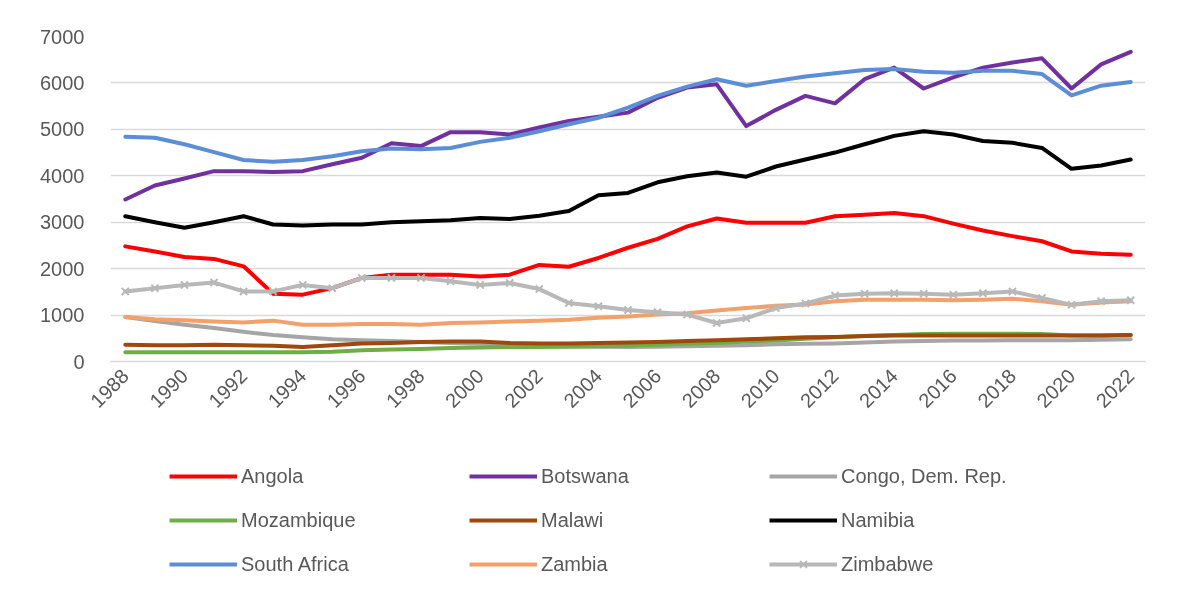 The image size is (1195, 589). Describe the element at coordinates (573, 520) in the screenshot. I see `legend-label: Malawi` at that location.